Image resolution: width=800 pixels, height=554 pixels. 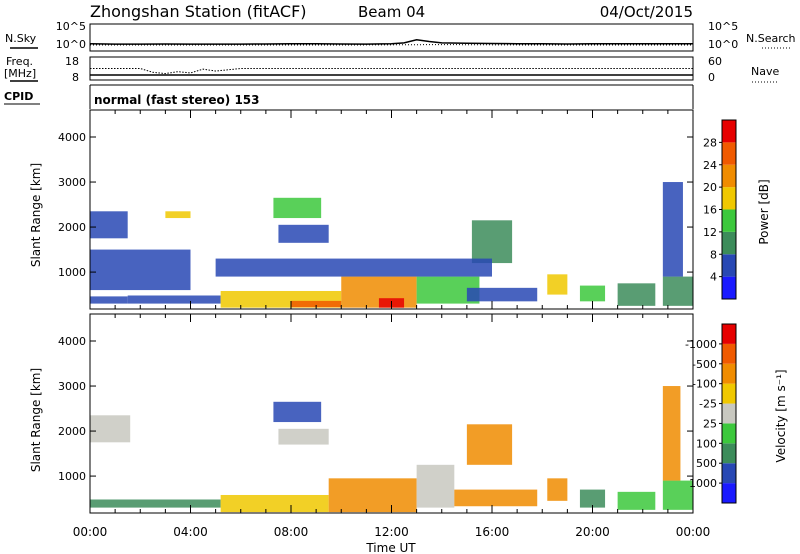 What do you see at coordinates (391, 41) in the screenshot?
I see `noise-sky-line` at bounding box center [391, 41].